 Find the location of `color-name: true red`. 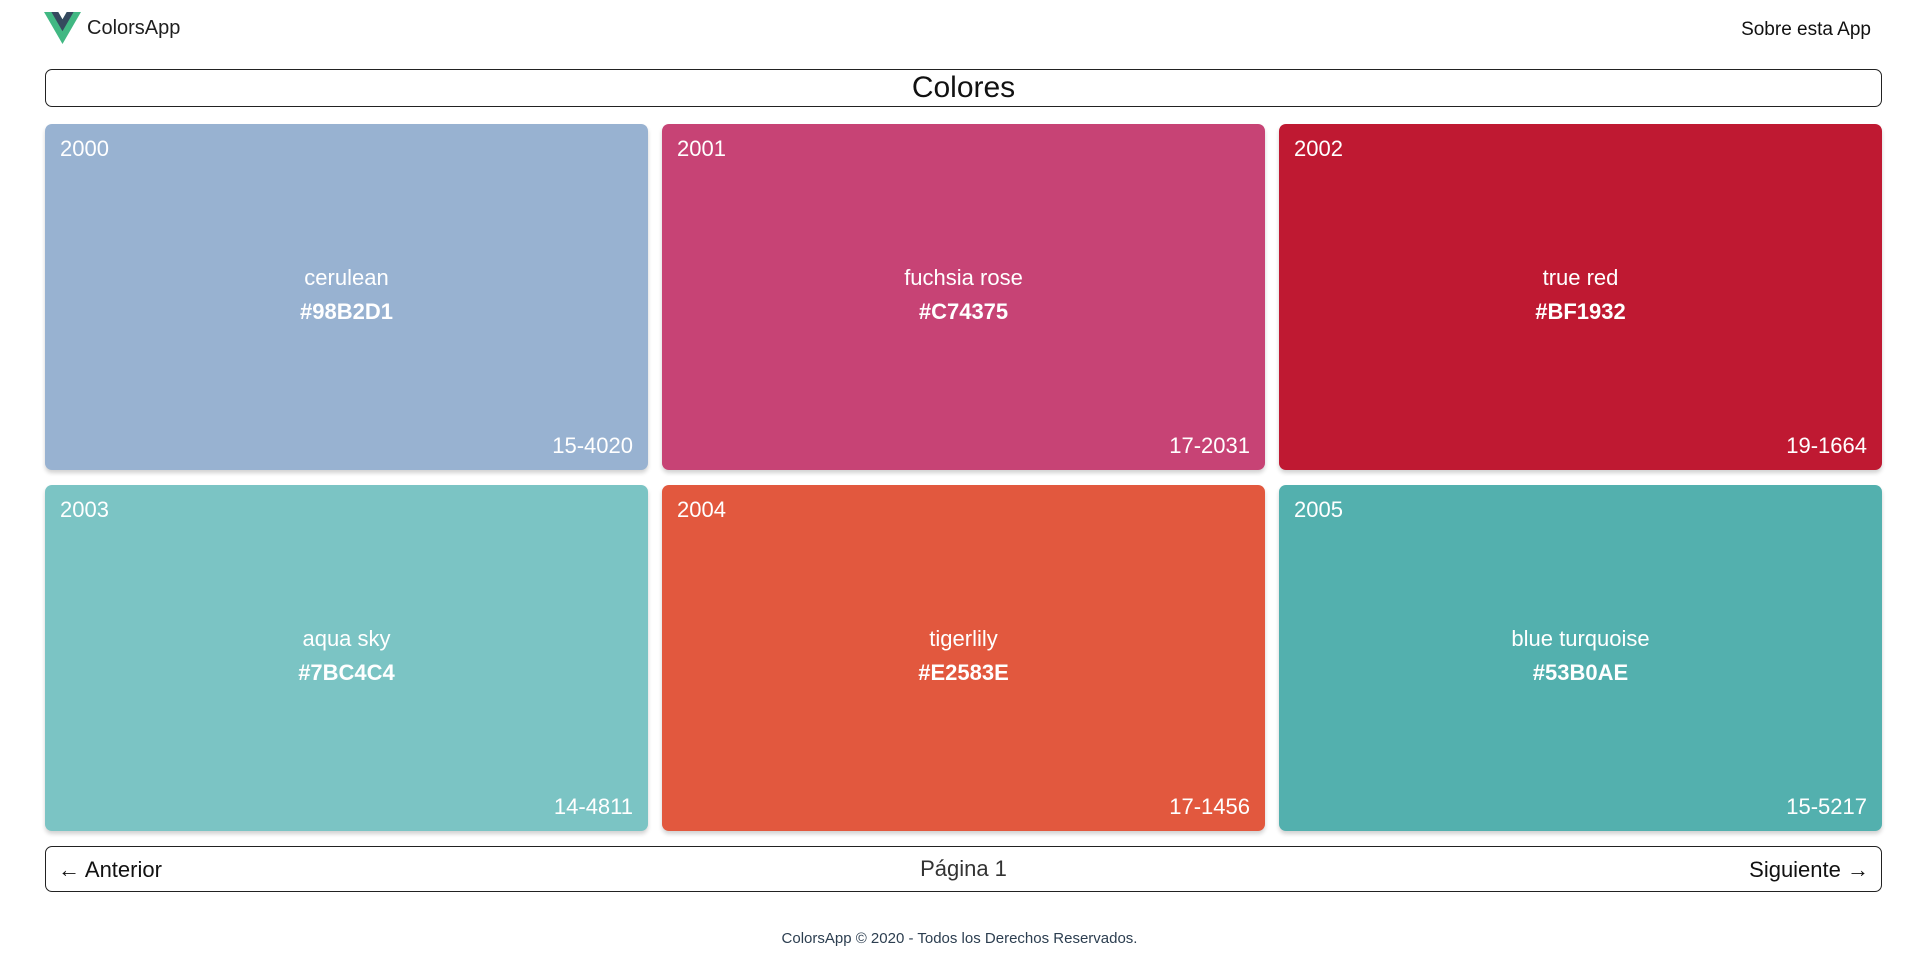

color-name: true red is located at coordinates (1580, 277).